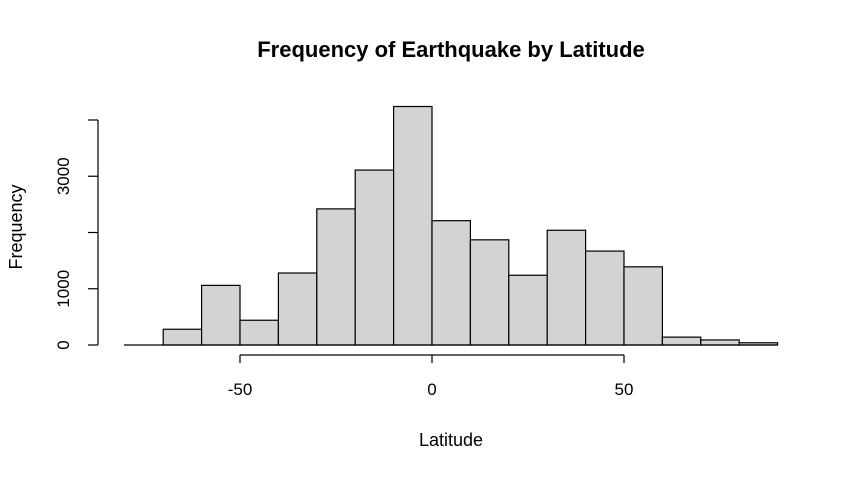 The height and width of the screenshot is (478, 855). Describe the element at coordinates (76, 234) in the screenshot. I see `y-axis: 0 1000 3000` at that location.